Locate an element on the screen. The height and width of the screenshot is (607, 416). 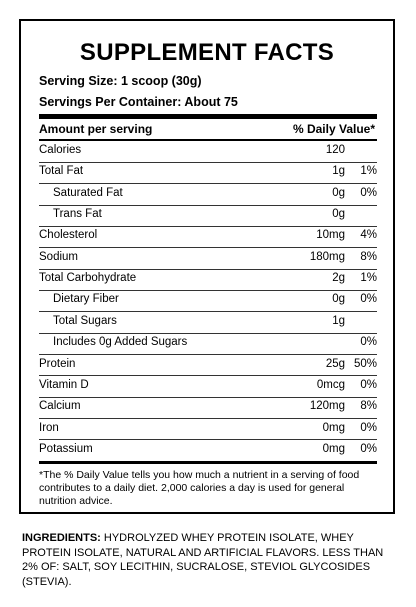
nutrient-name: Total Carbohydrate is located at coordinates (88, 278).